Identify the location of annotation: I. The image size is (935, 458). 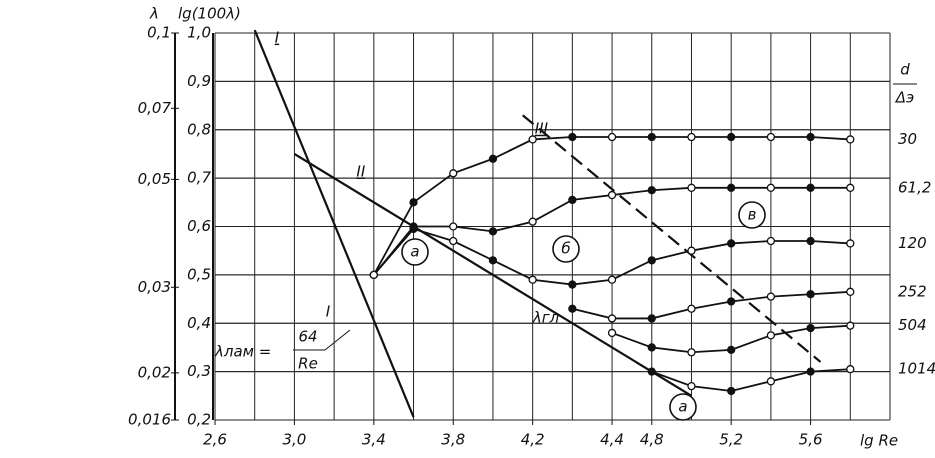
(328, 312).